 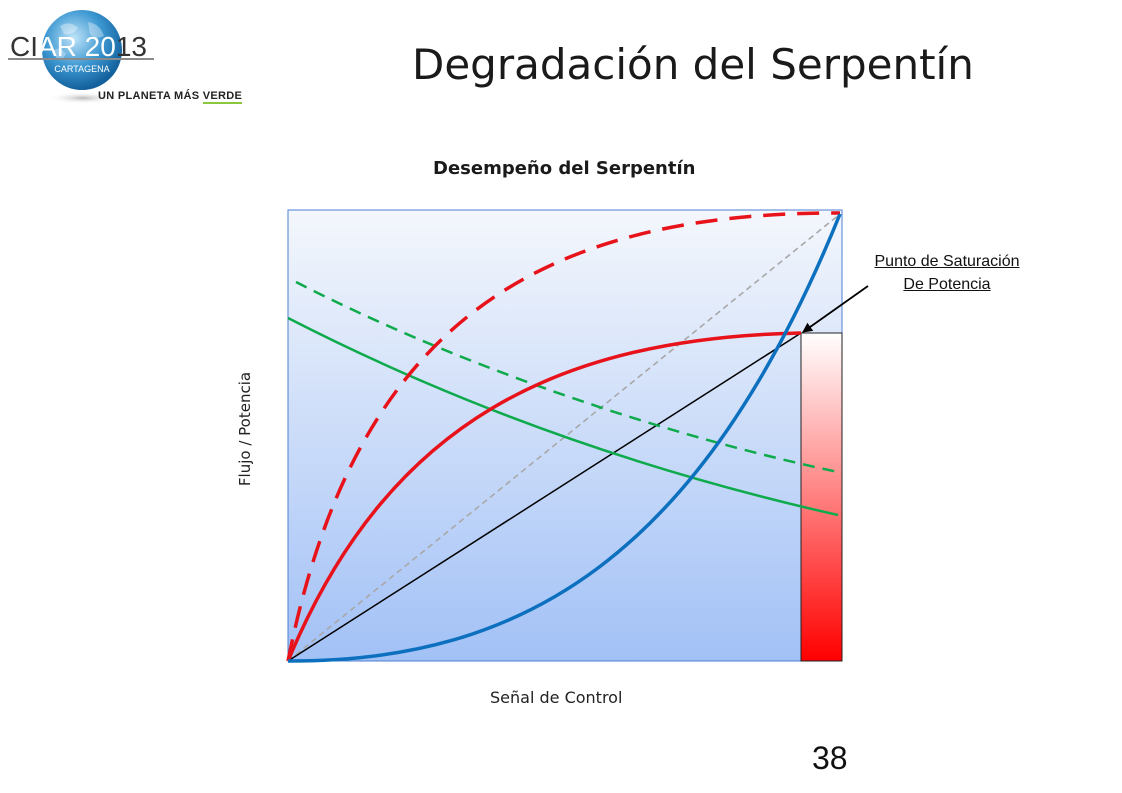 What do you see at coordinates (947, 261) in the screenshot?
I see `annotation-line-1: Punto de Saturación` at bounding box center [947, 261].